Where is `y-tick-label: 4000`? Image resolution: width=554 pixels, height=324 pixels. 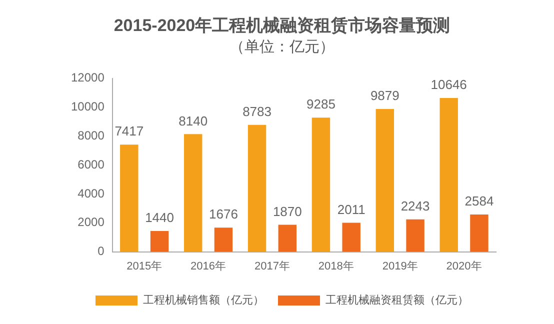
y-tick-label: 4000 is located at coordinates (91, 193).